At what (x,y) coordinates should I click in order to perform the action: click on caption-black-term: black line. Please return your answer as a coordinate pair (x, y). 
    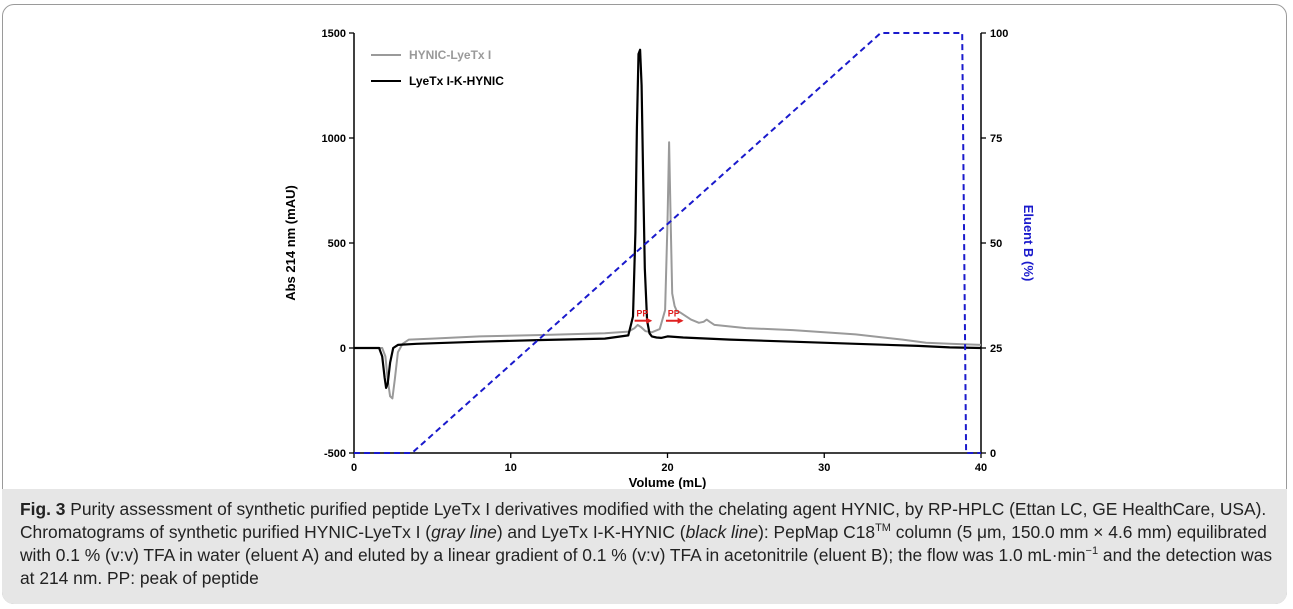
    Looking at the image, I should click on (722, 532).